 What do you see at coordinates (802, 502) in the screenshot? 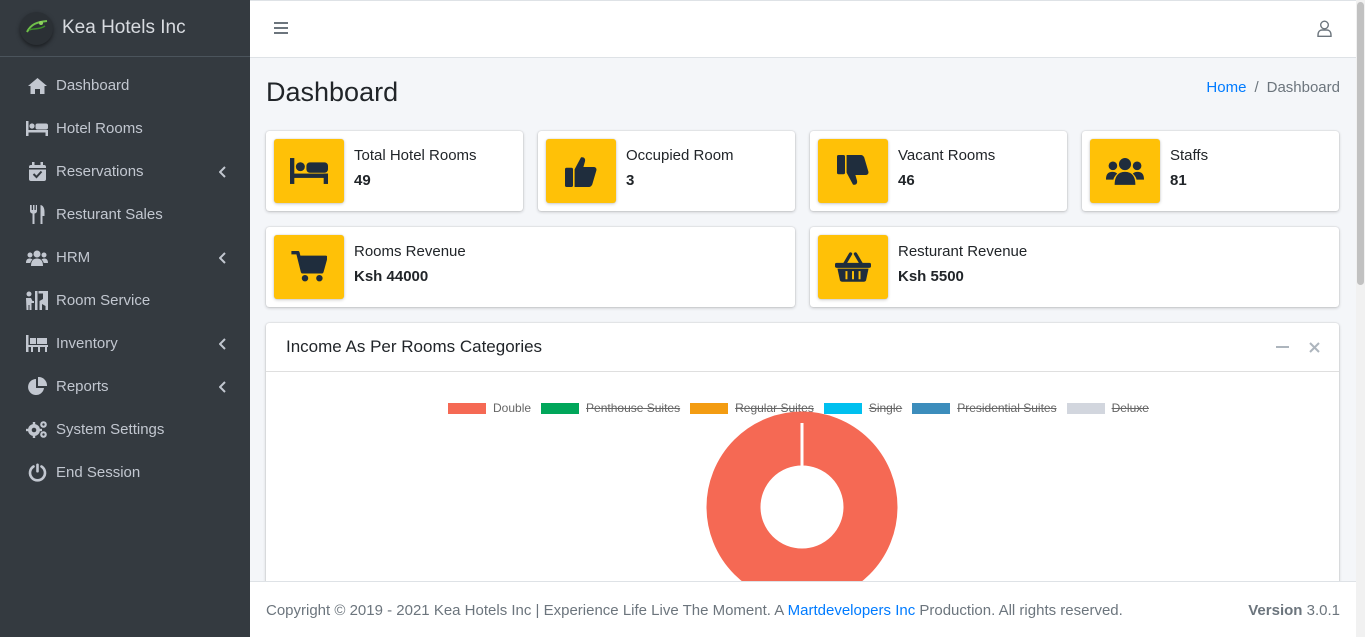
I see `doughnut-chart` at bounding box center [802, 502].